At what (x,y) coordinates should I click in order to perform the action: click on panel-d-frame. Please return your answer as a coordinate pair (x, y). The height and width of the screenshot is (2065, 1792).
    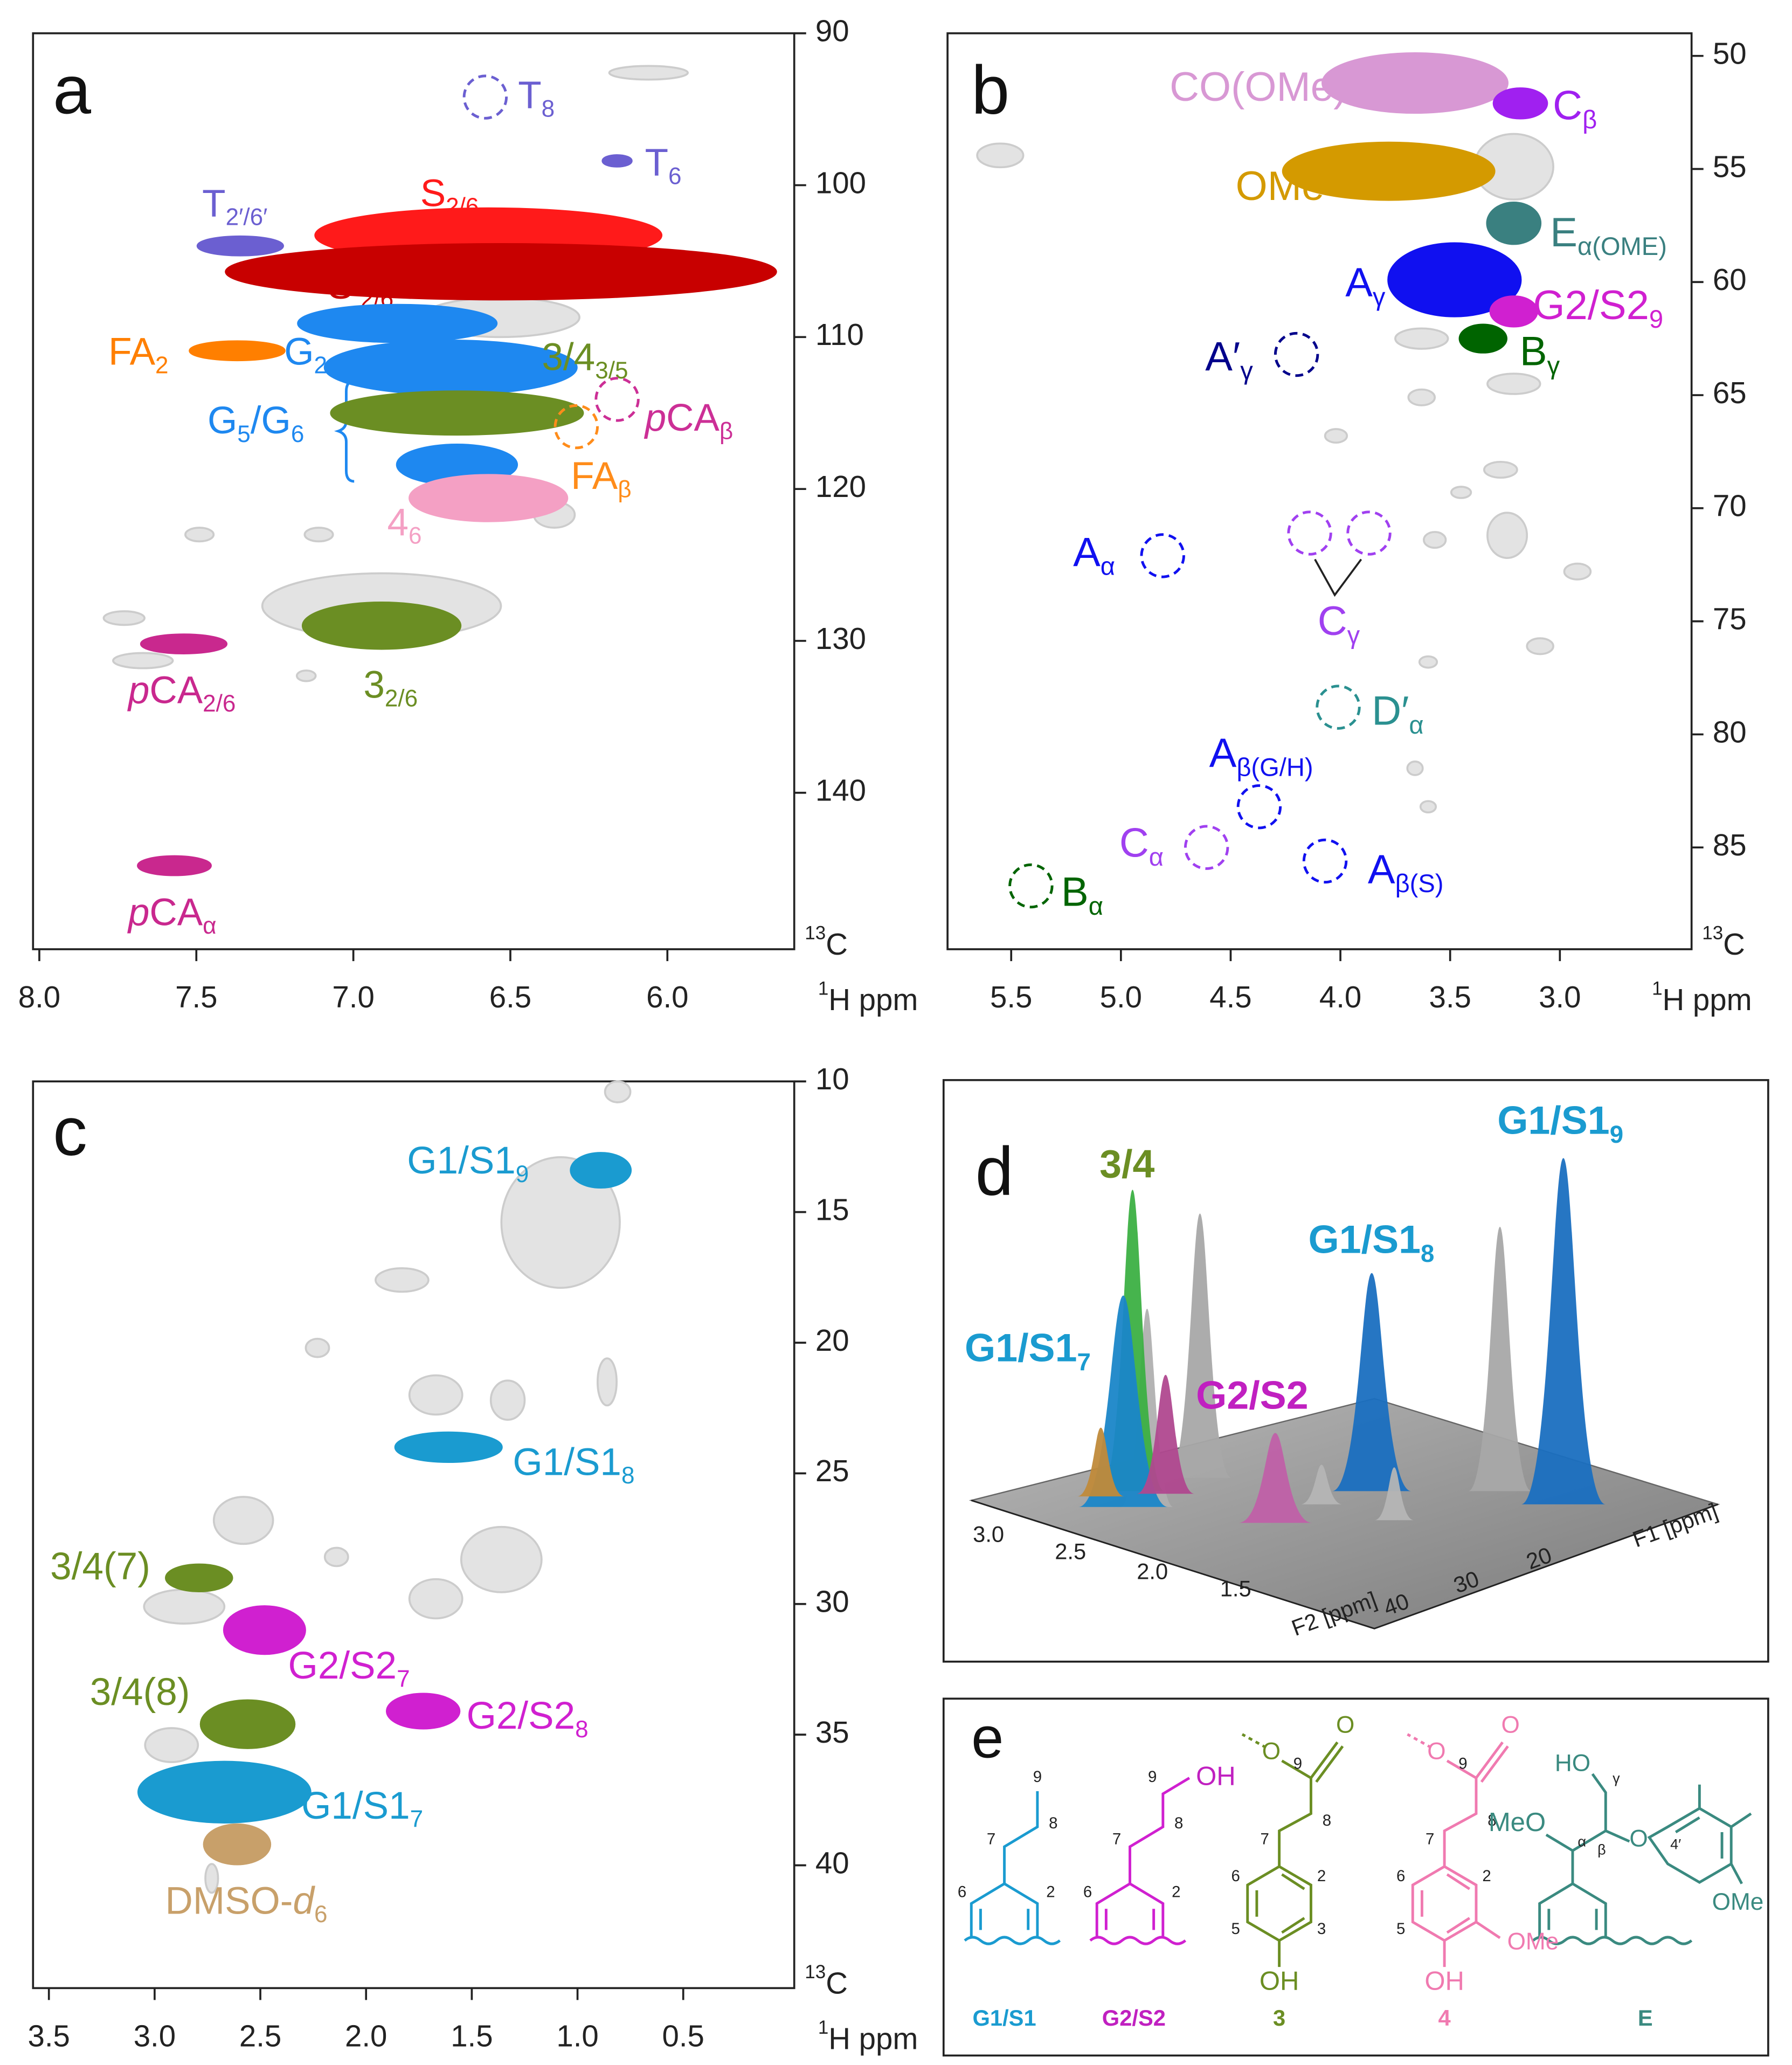
    Looking at the image, I should click on (1355, 1371).